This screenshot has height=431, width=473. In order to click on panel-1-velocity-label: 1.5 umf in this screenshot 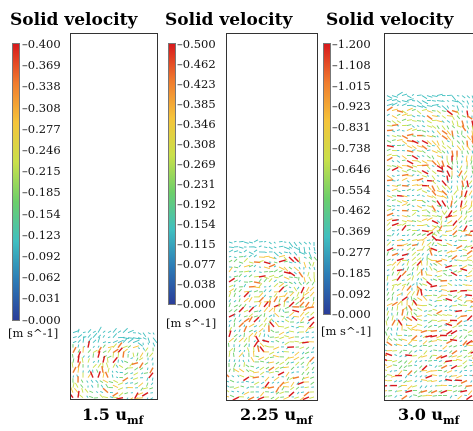, I will do `click(112, 416)`.